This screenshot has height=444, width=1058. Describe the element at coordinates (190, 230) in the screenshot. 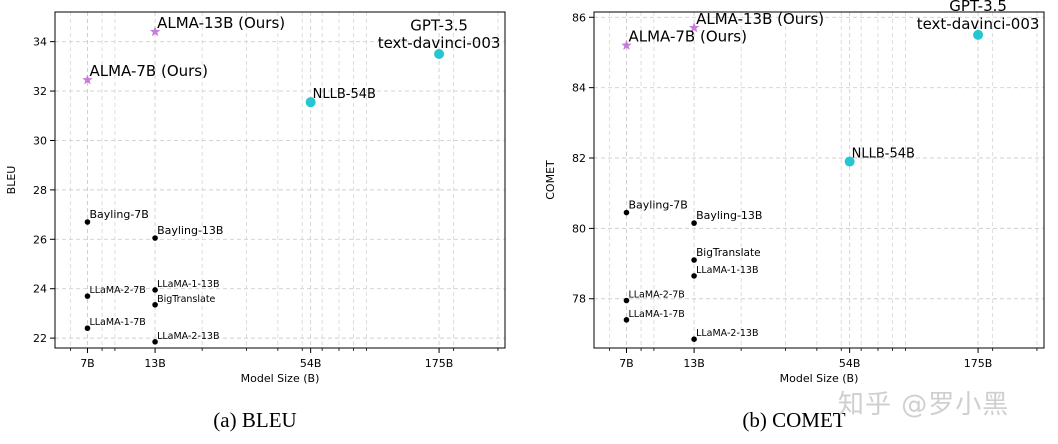

I see `bleu-point-bayling-13b-label: Bayling-13B` at that location.